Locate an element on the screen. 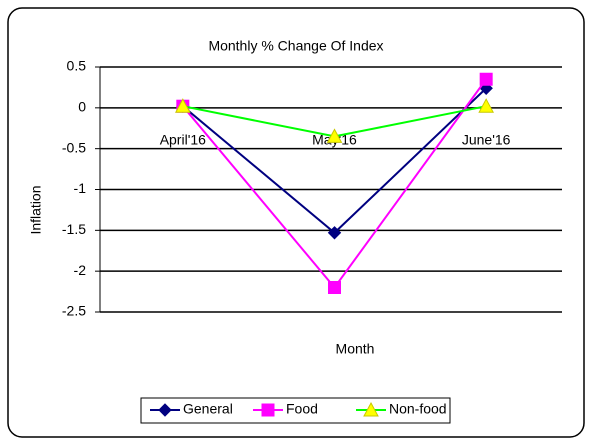 The height and width of the screenshot is (444, 592). legend-label: Non-food is located at coordinates (418, 409).